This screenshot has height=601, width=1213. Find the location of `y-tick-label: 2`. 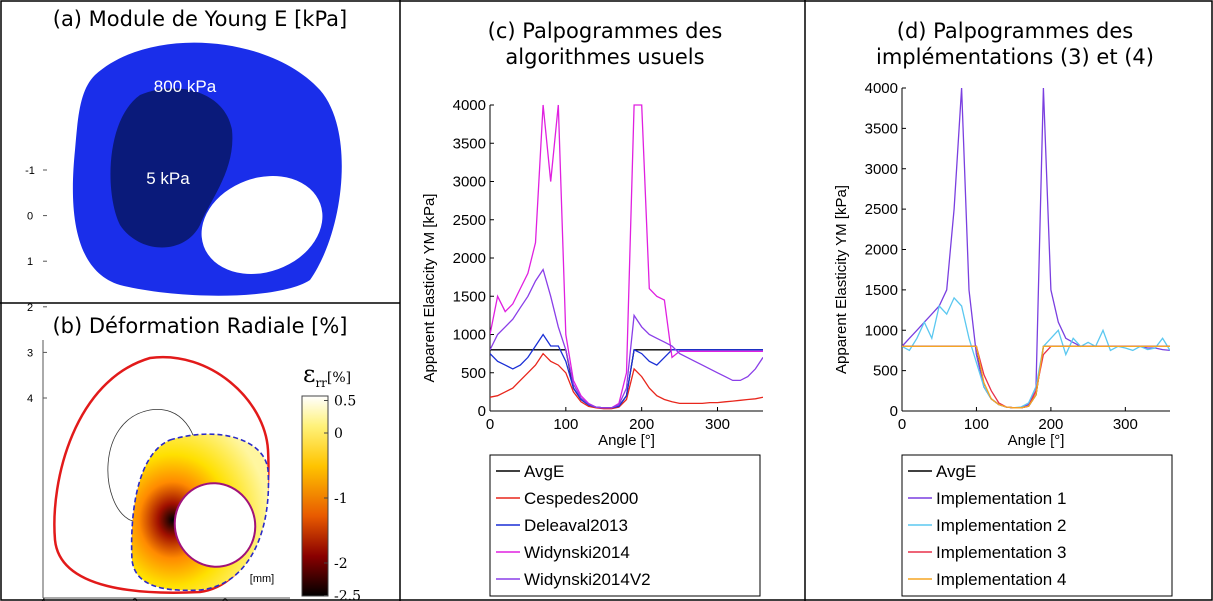

y-tick-label: 2 is located at coordinates (30, 308).